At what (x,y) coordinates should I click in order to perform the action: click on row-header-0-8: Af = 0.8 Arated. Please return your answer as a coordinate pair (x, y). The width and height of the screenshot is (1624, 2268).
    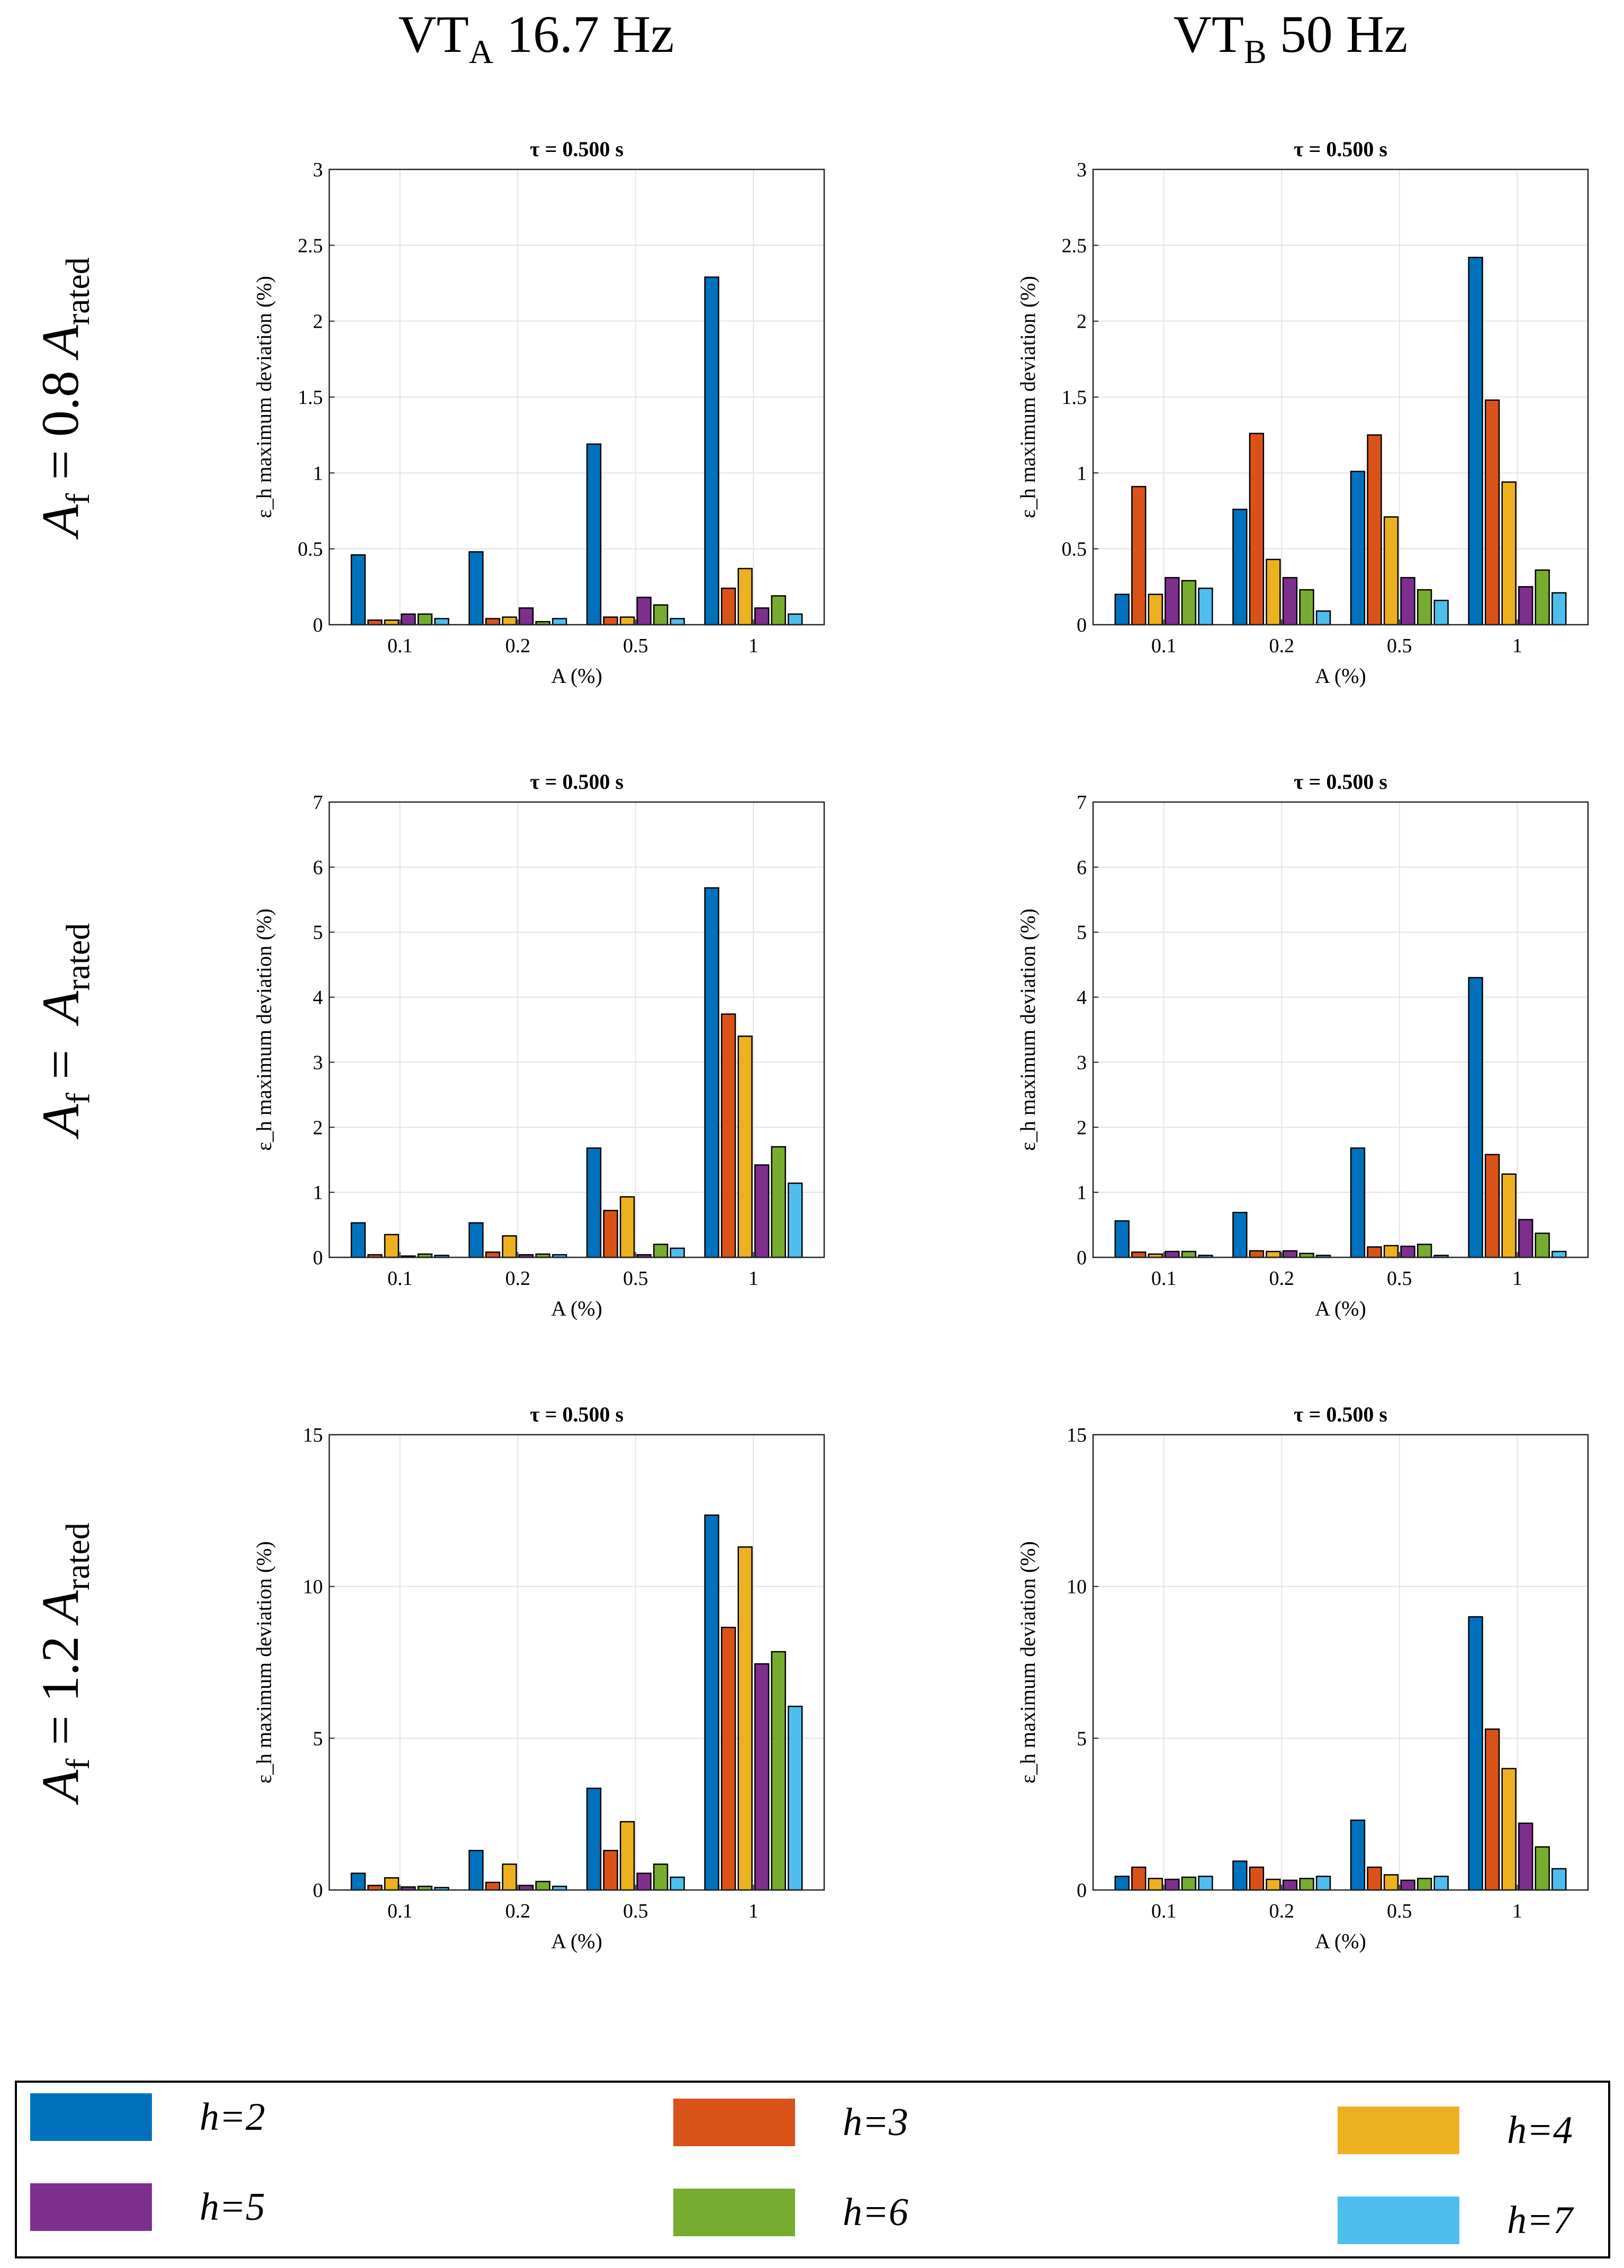
    Looking at the image, I should click on (63, 397).